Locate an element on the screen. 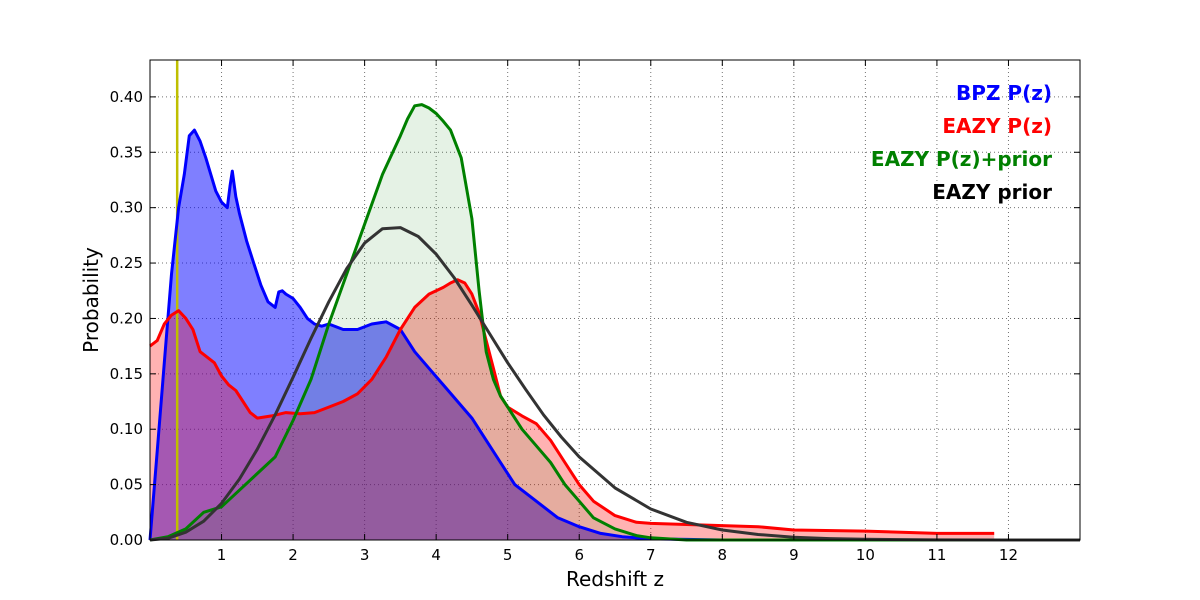  x-tick-label: 9 is located at coordinates (794, 555).